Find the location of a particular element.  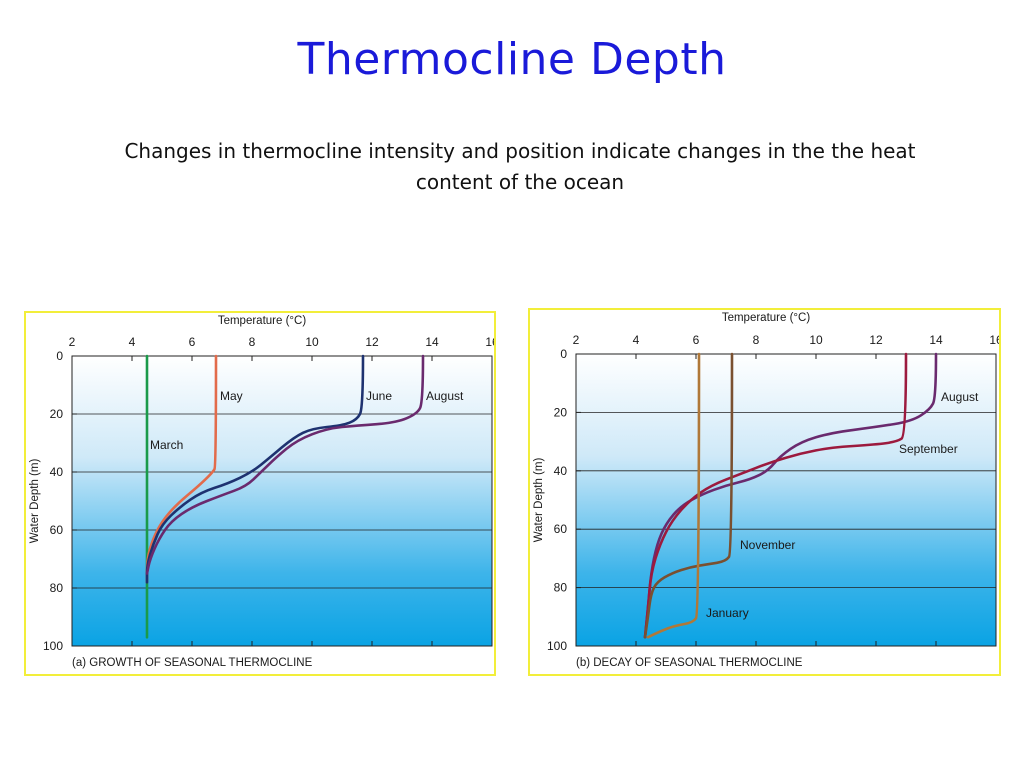

series-label-january: January is located at coordinates (727, 613).